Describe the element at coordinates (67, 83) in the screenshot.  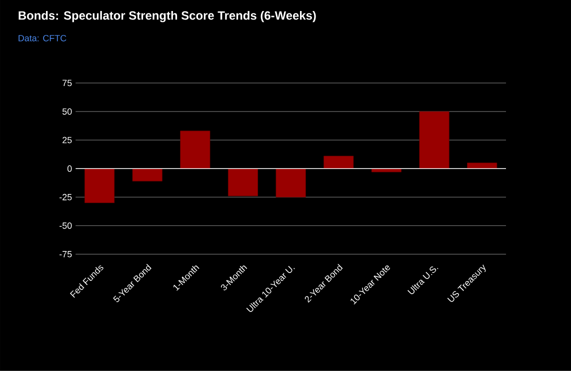
I see `y-tick-label: 75` at that location.